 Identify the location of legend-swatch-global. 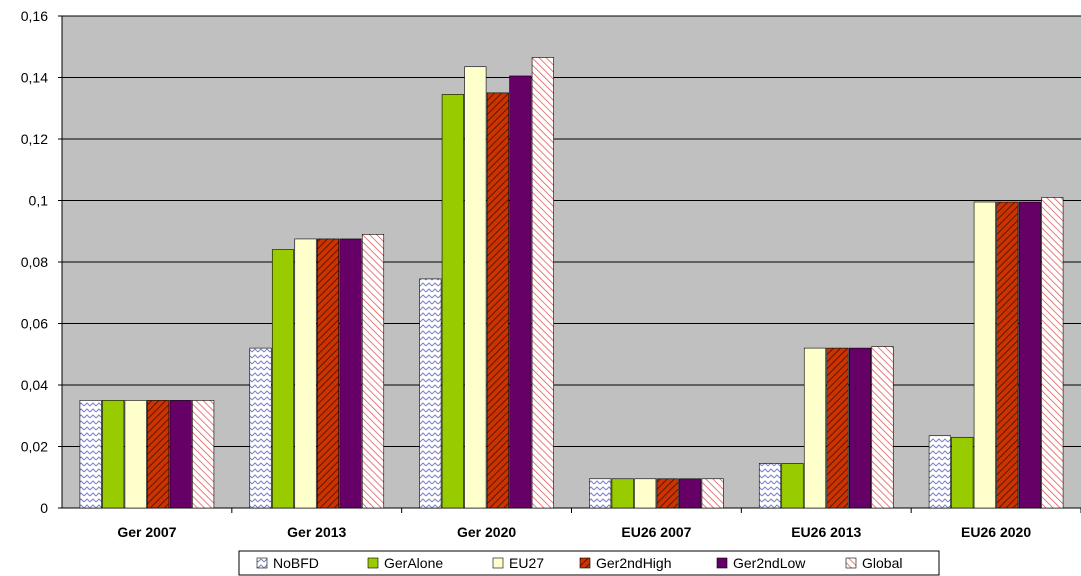
(851, 563).